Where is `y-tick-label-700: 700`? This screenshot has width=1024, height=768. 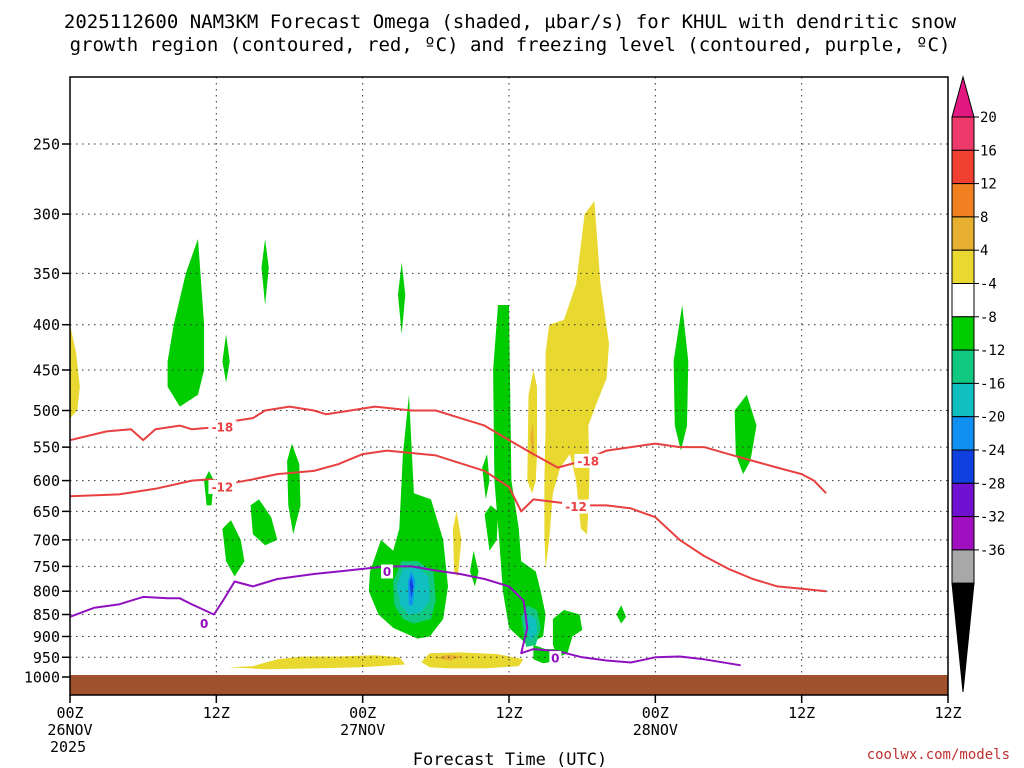 y-tick-label-700: 700 is located at coordinates (46, 540).